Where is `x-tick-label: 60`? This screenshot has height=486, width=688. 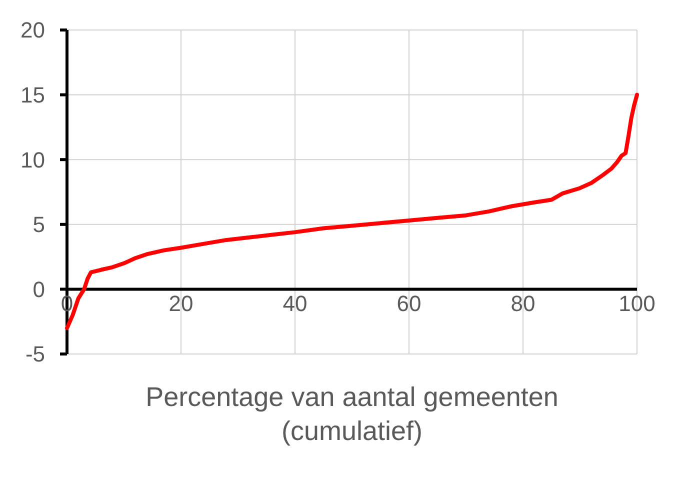 x-tick-label: 60 is located at coordinates (409, 303).